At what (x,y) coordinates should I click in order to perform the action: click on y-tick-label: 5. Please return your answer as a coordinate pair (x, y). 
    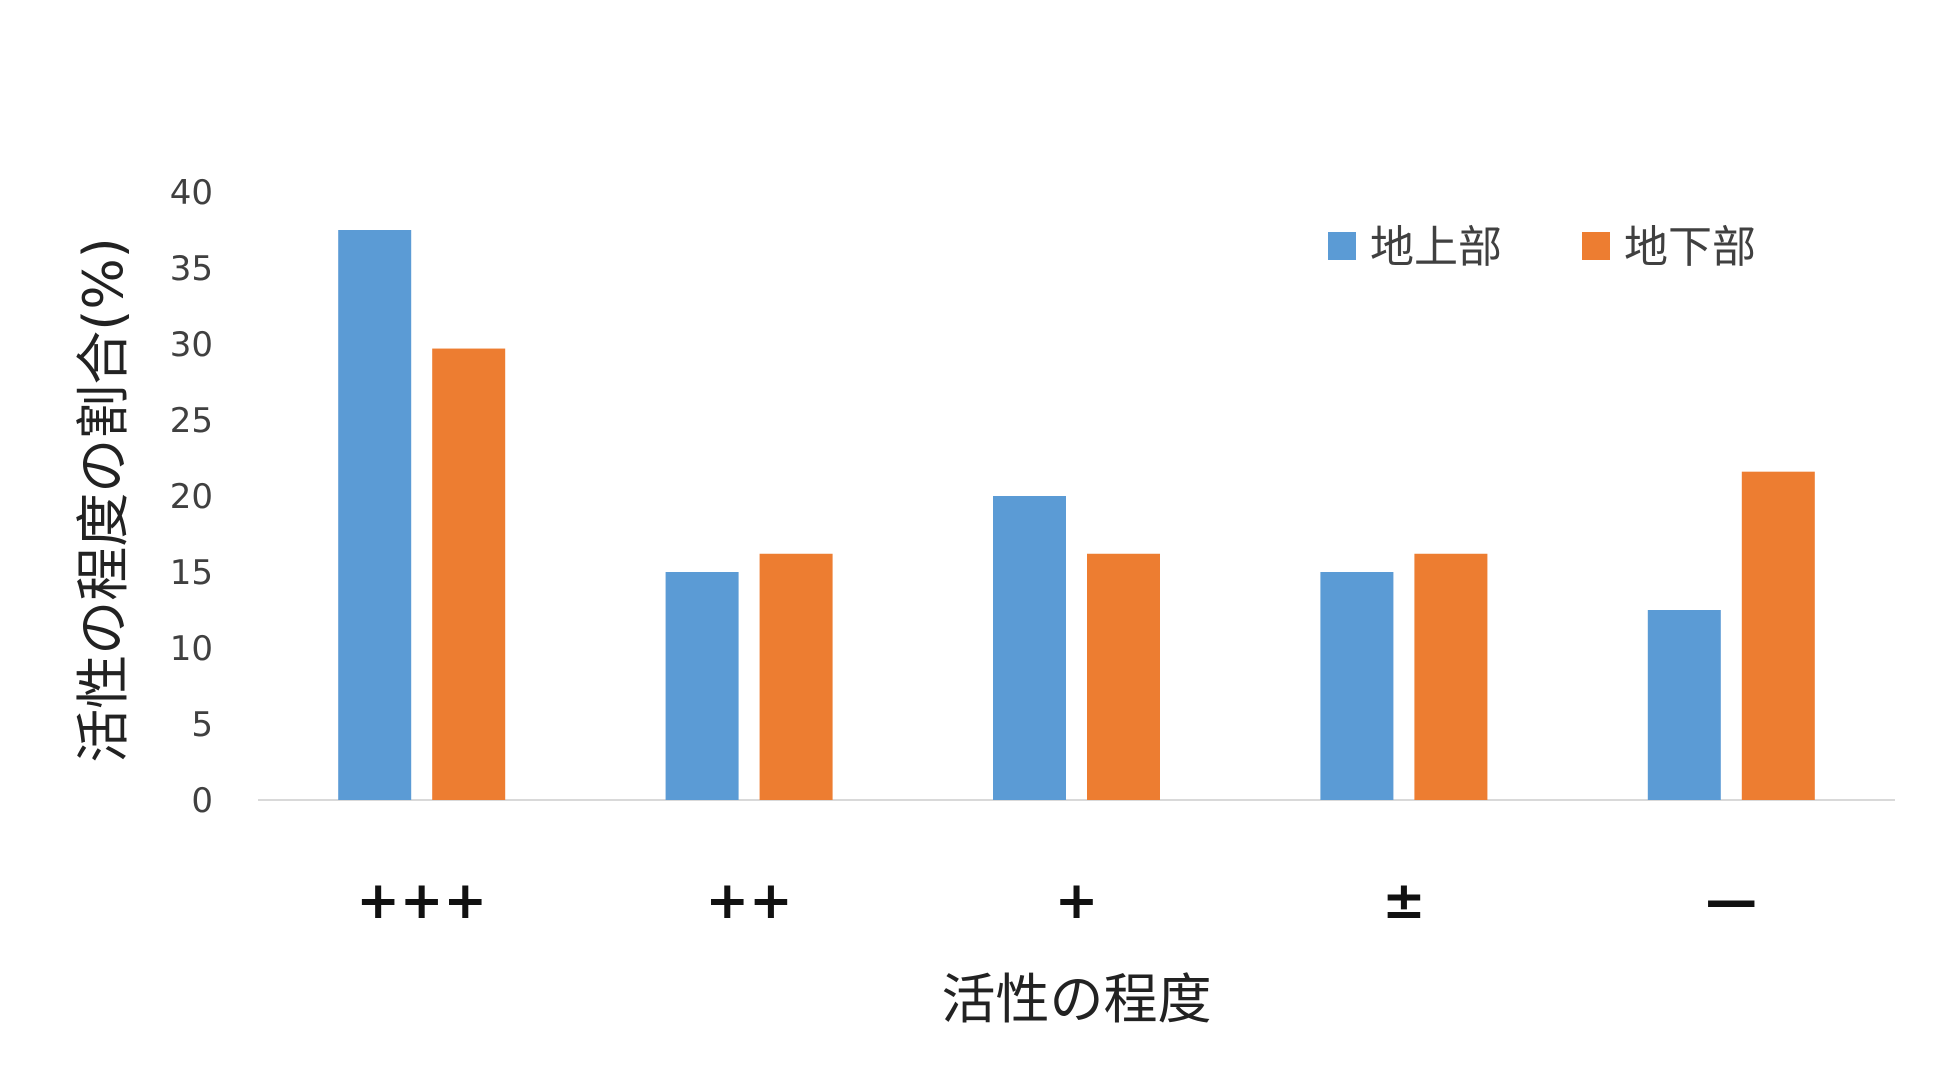
    Looking at the image, I should click on (202, 725).